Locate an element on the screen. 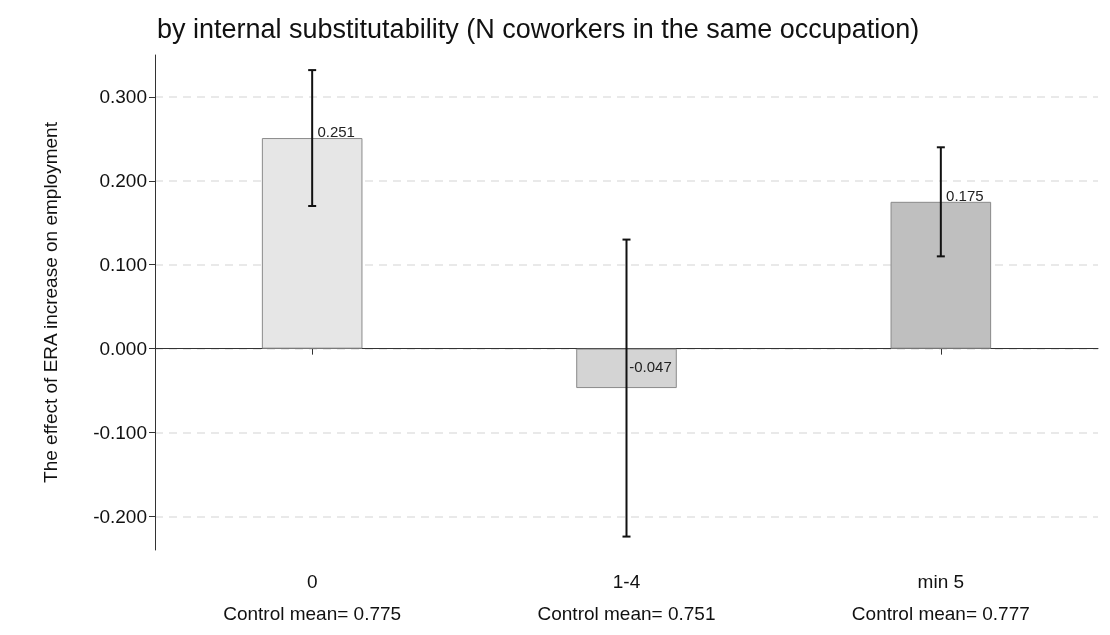 The image size is (1110, 635). text: Control mean= 0.777 is located at coordinates (940, 613).